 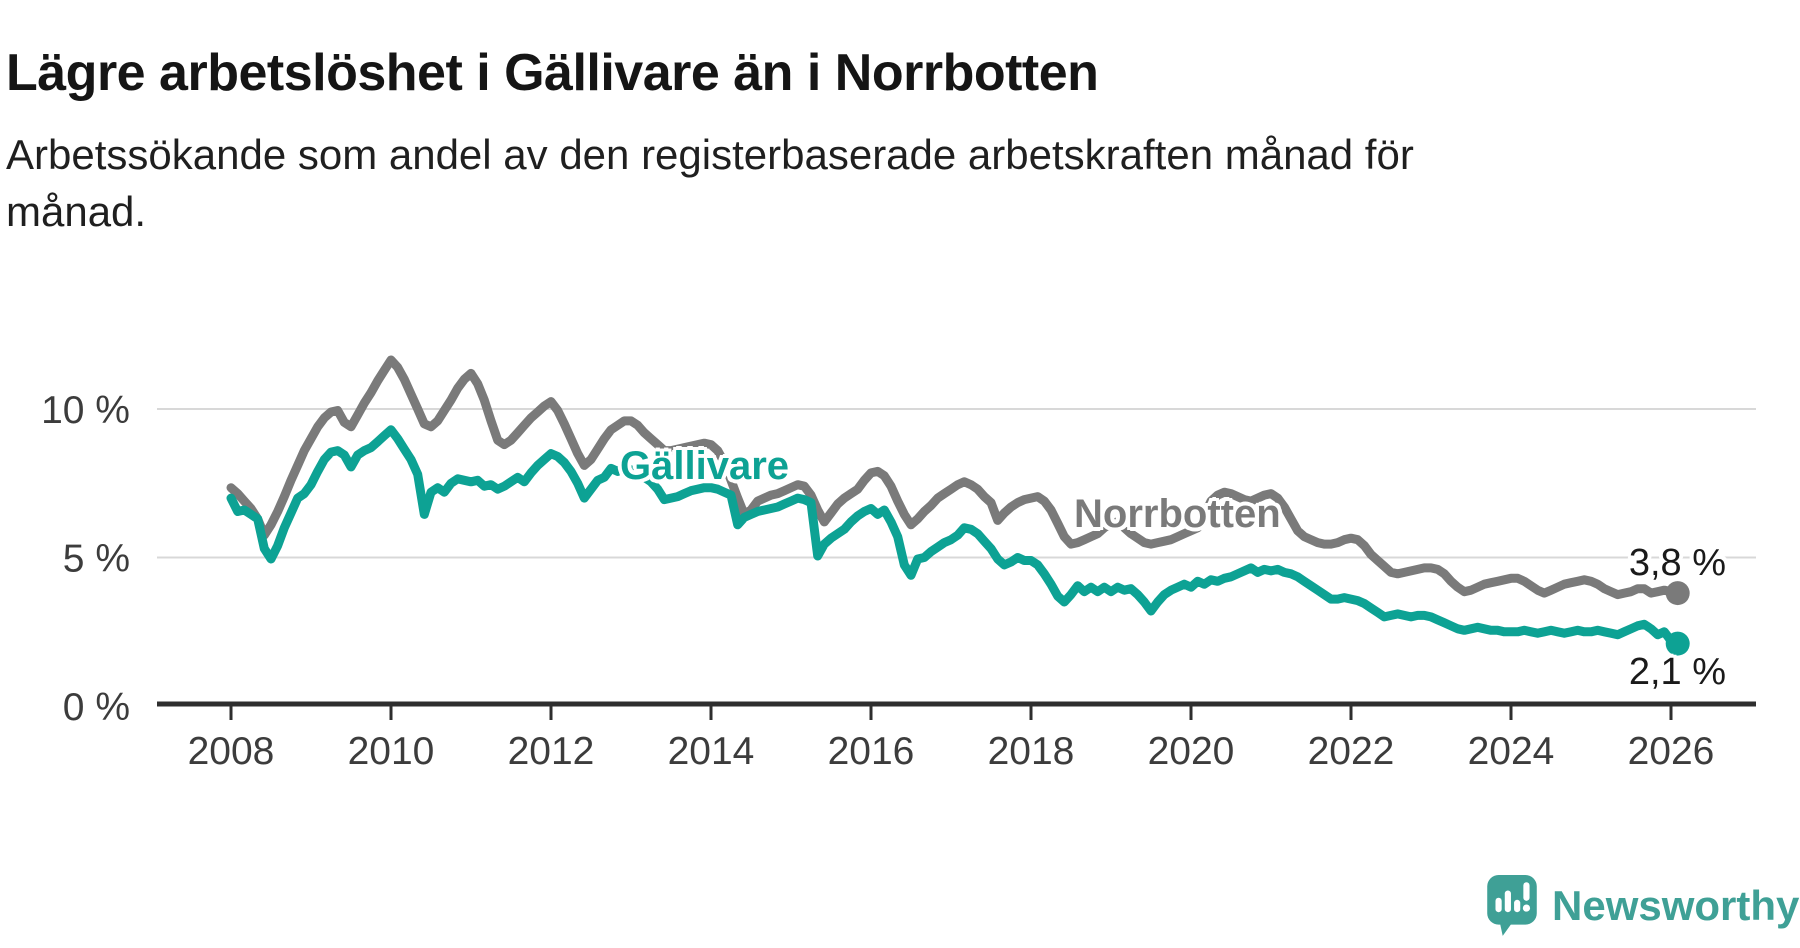 What do you see at coordinates (871, 751) in the screenshot?
I see `x-tick-label: 2016` at bounding box center [871, 751].